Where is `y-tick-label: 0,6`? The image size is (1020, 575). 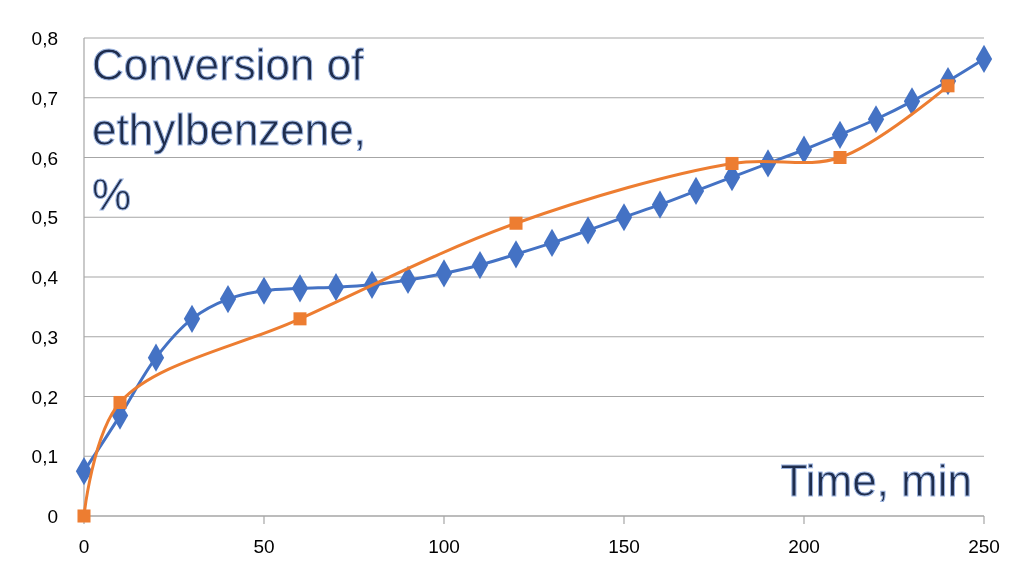 y-tick-label: 0,6 is located at coordinates (44, 158).